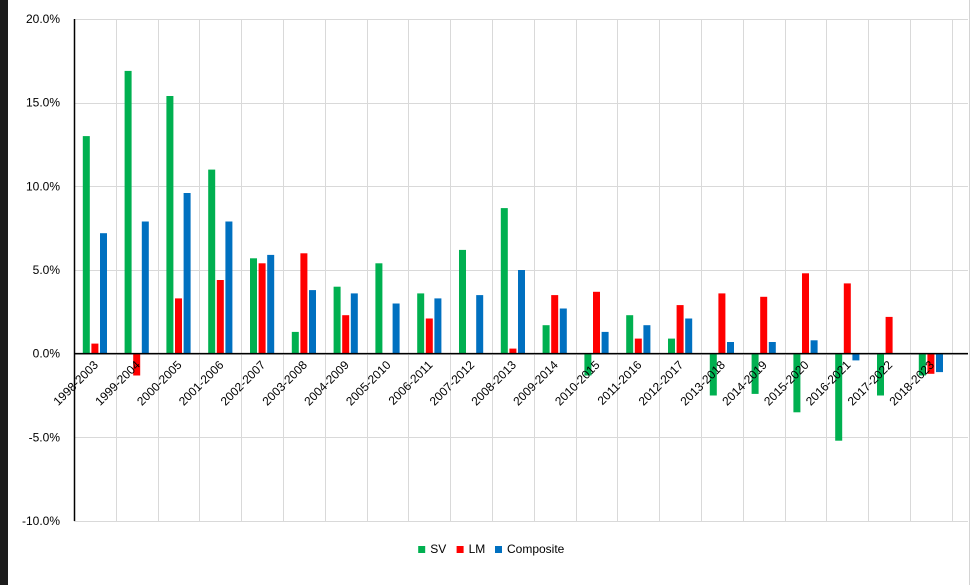  What do you see at coordinates (438, 326) in the screenshot?
I see `bar-composite-2006-2011` at bounding box center [438, 326].